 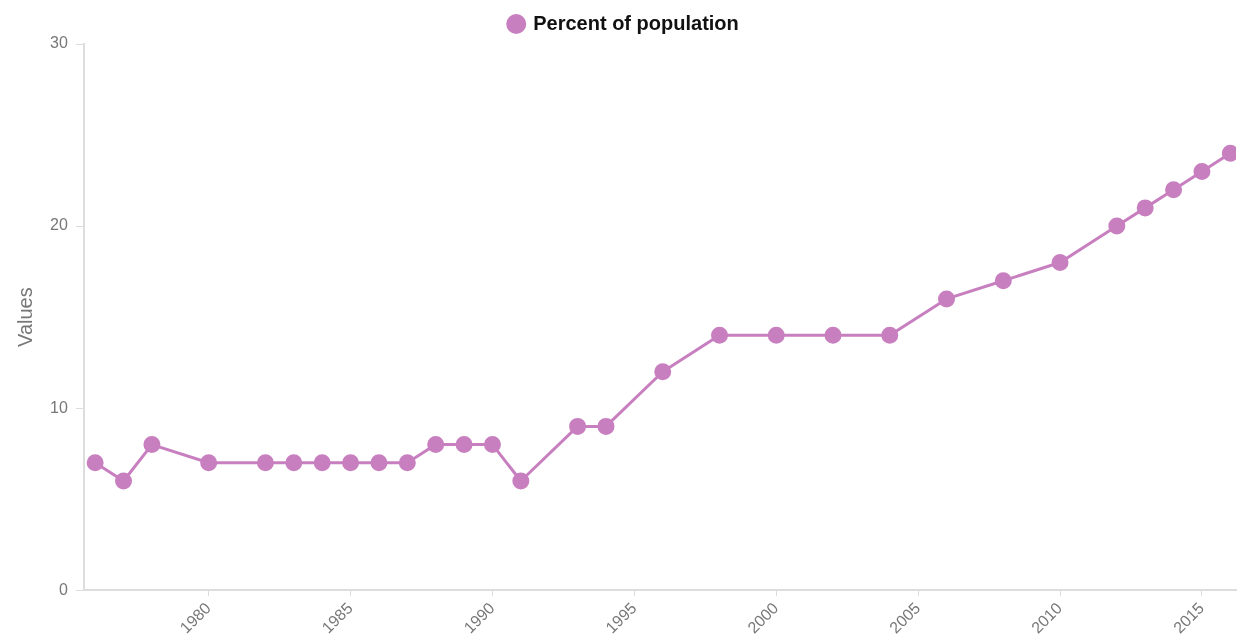 What do you see at coordinates (59, 43) in the screenshot?
I see `y-tick-label: 30` at bounding box center [59, 43].